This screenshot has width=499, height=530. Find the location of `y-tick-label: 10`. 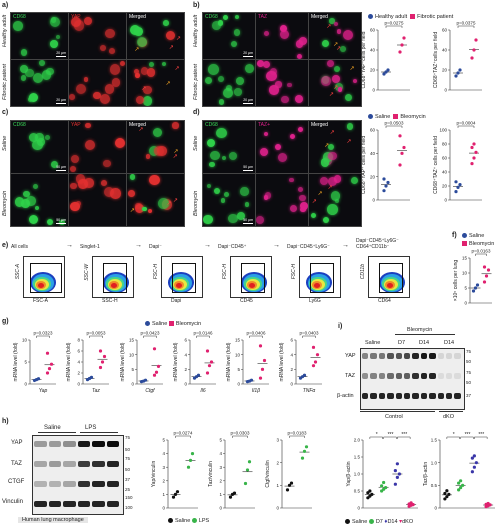

y-tick-label: 10 is located at coordinates (238, 354).